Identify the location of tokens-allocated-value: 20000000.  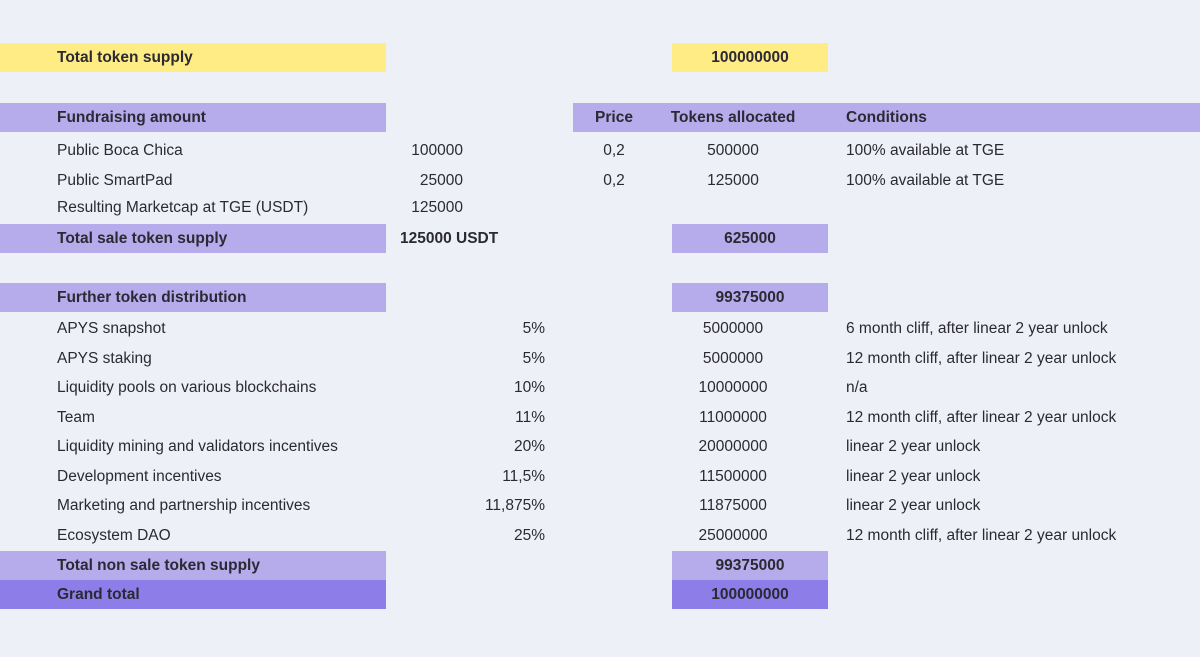
(733, 446).